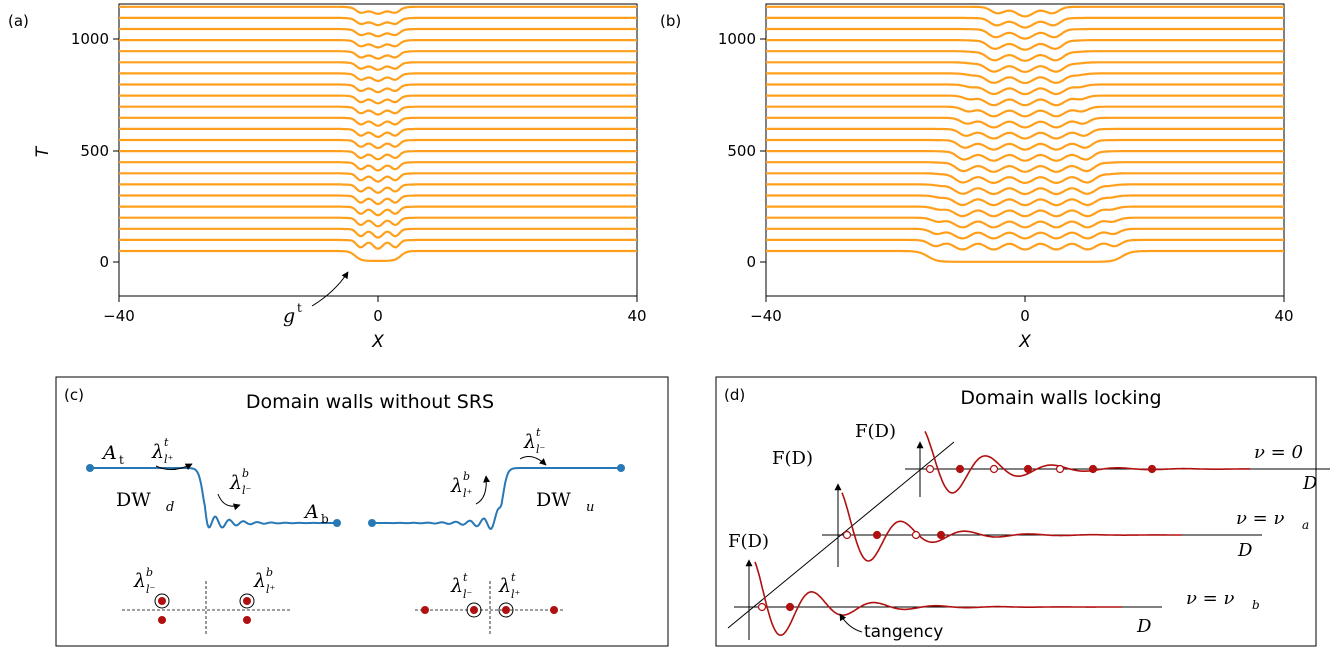  What do you see at coordinates (109, 453) in the screenshot?
I see `svg-text: A` at bounding box center [109, 453].